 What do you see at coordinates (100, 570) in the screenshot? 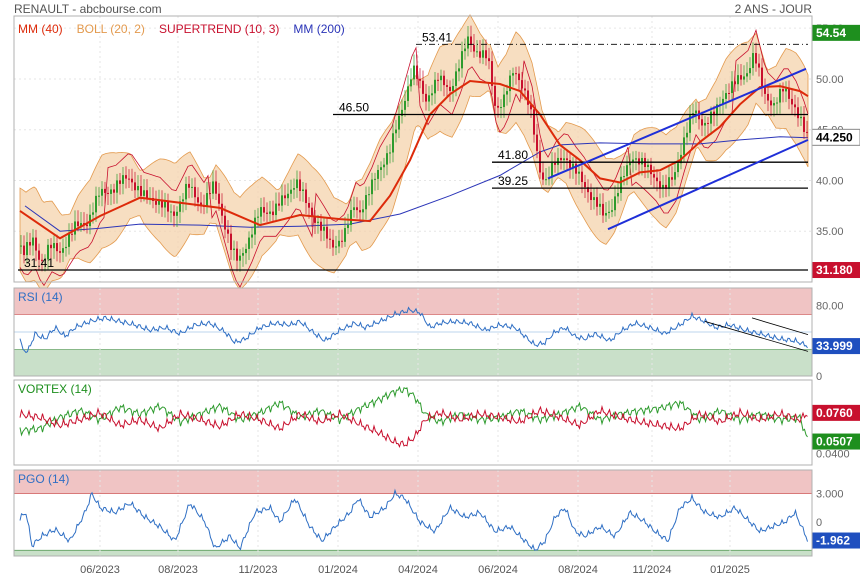
I see `x-axis-tick: 06/2023` at bounding box center [100, 570].